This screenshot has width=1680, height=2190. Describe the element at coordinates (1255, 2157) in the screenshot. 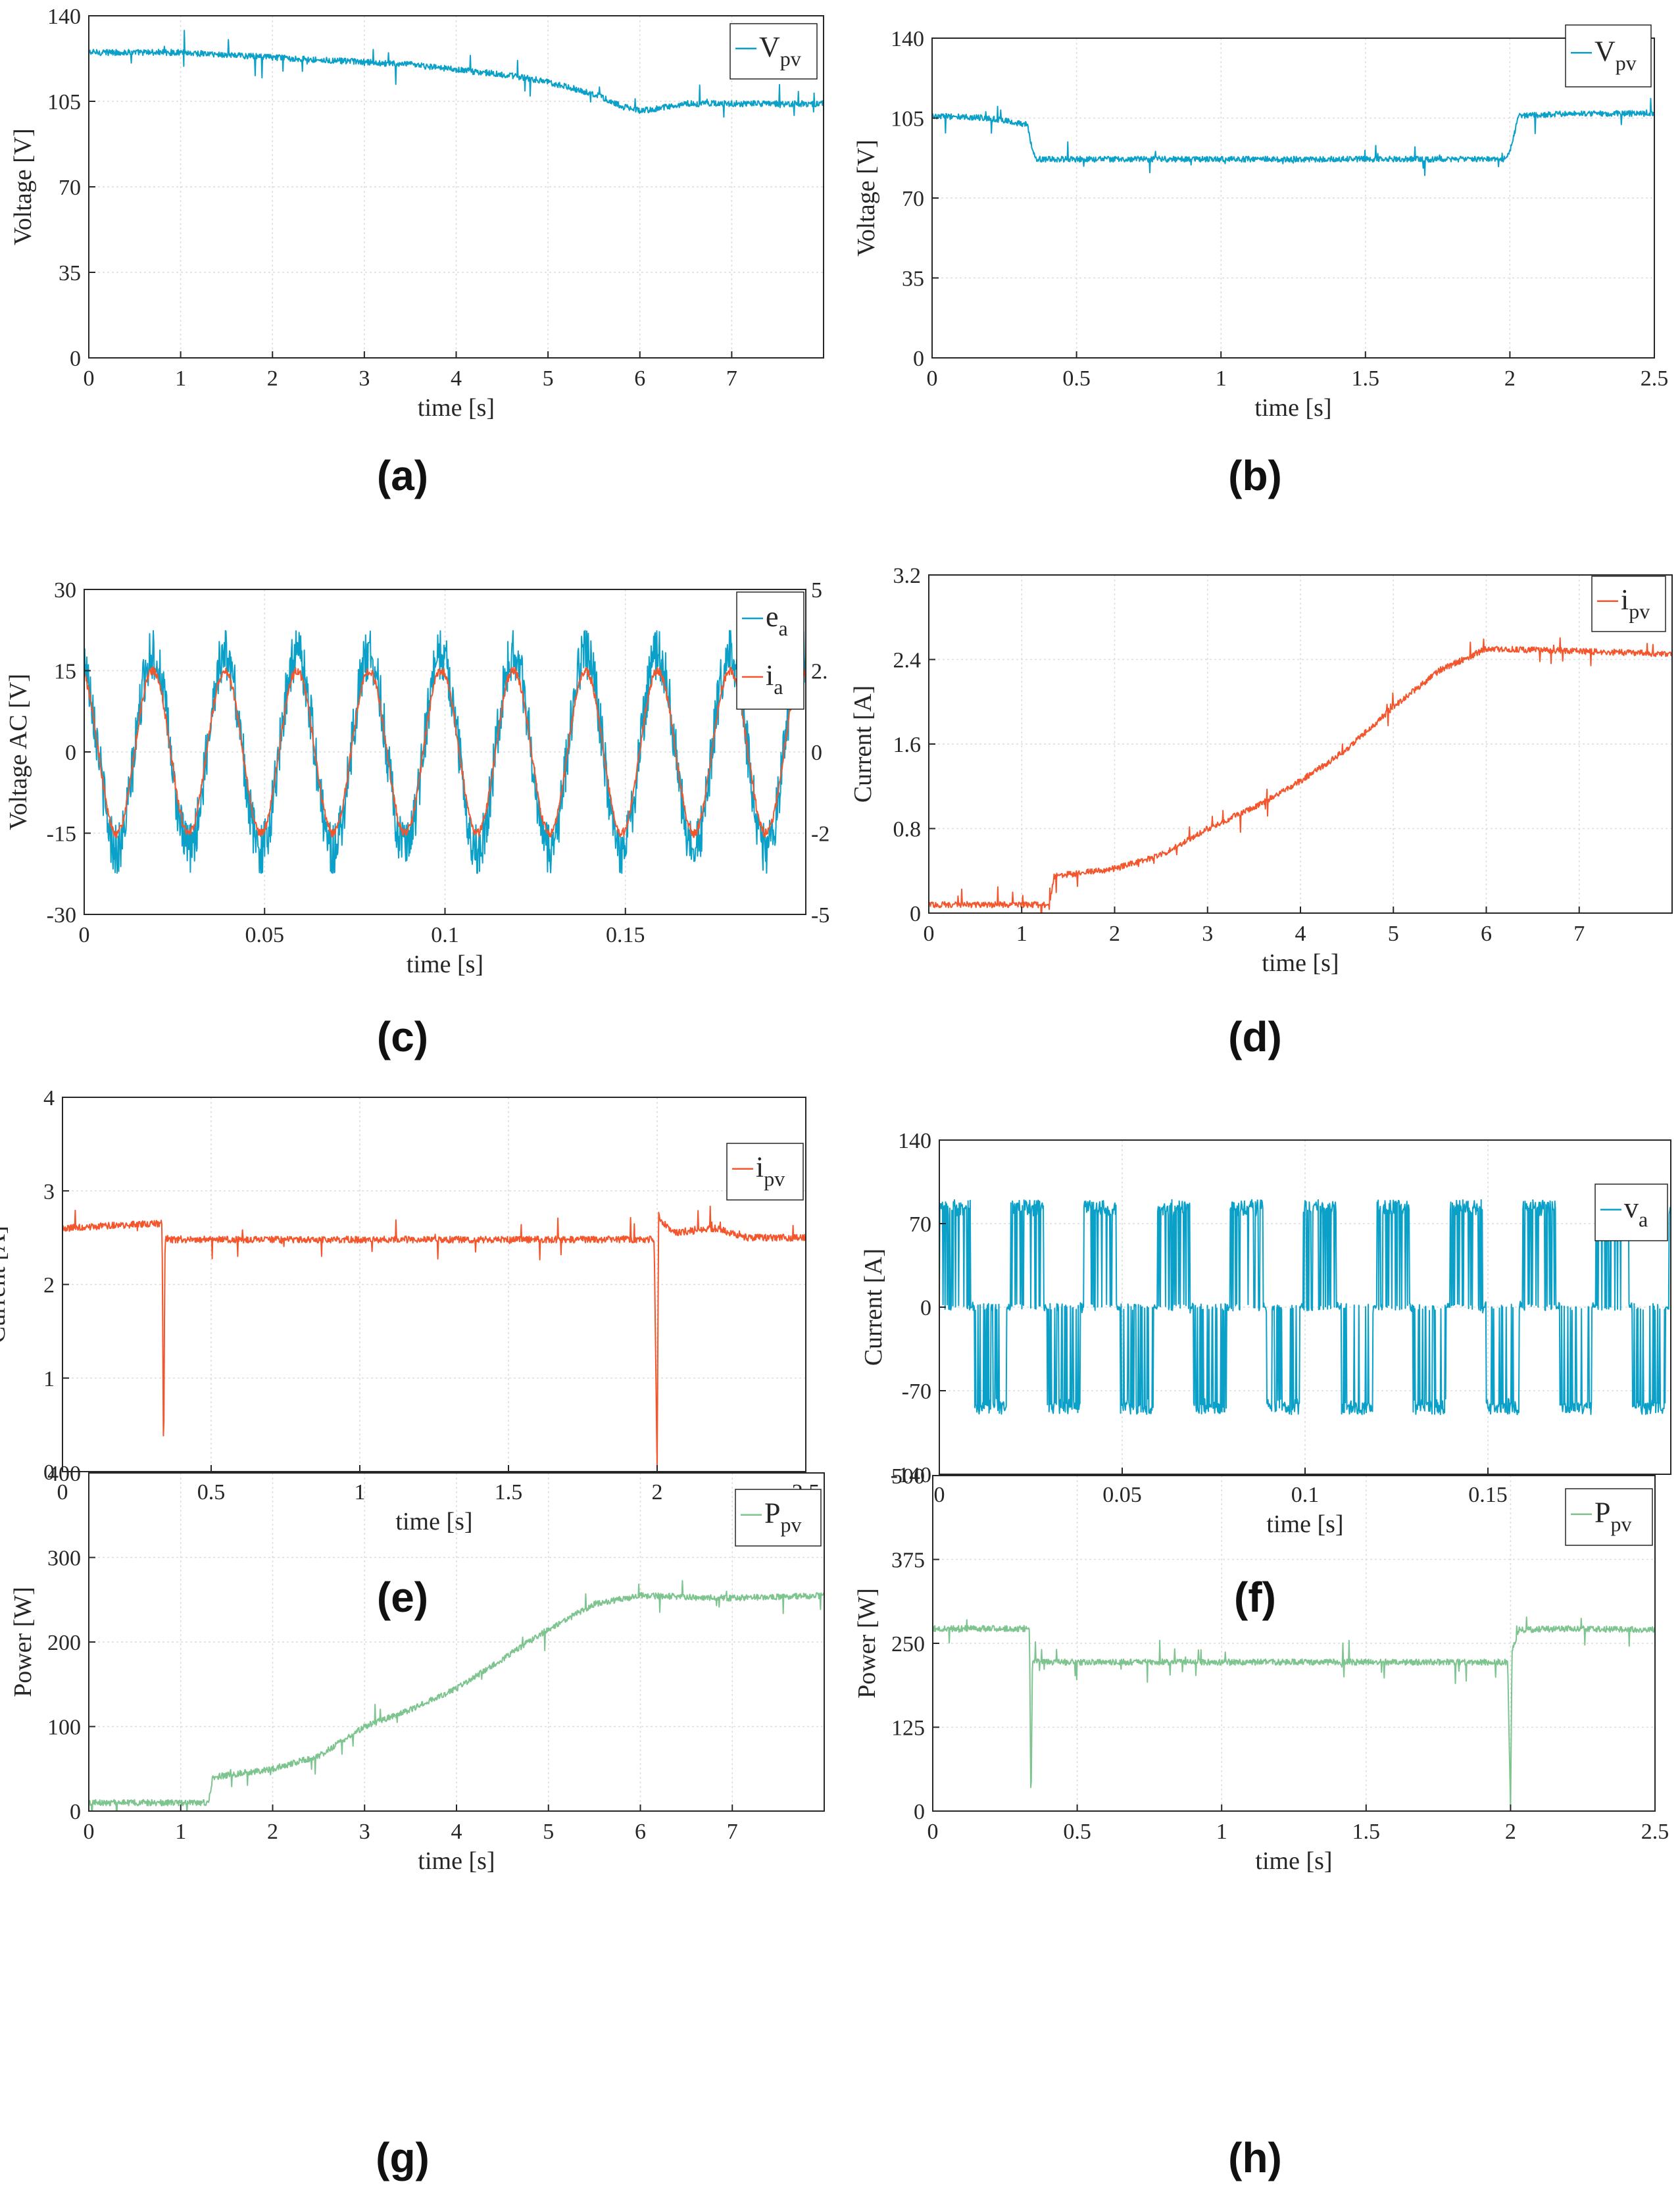

I see `panel-label-h: (h)` at that location.